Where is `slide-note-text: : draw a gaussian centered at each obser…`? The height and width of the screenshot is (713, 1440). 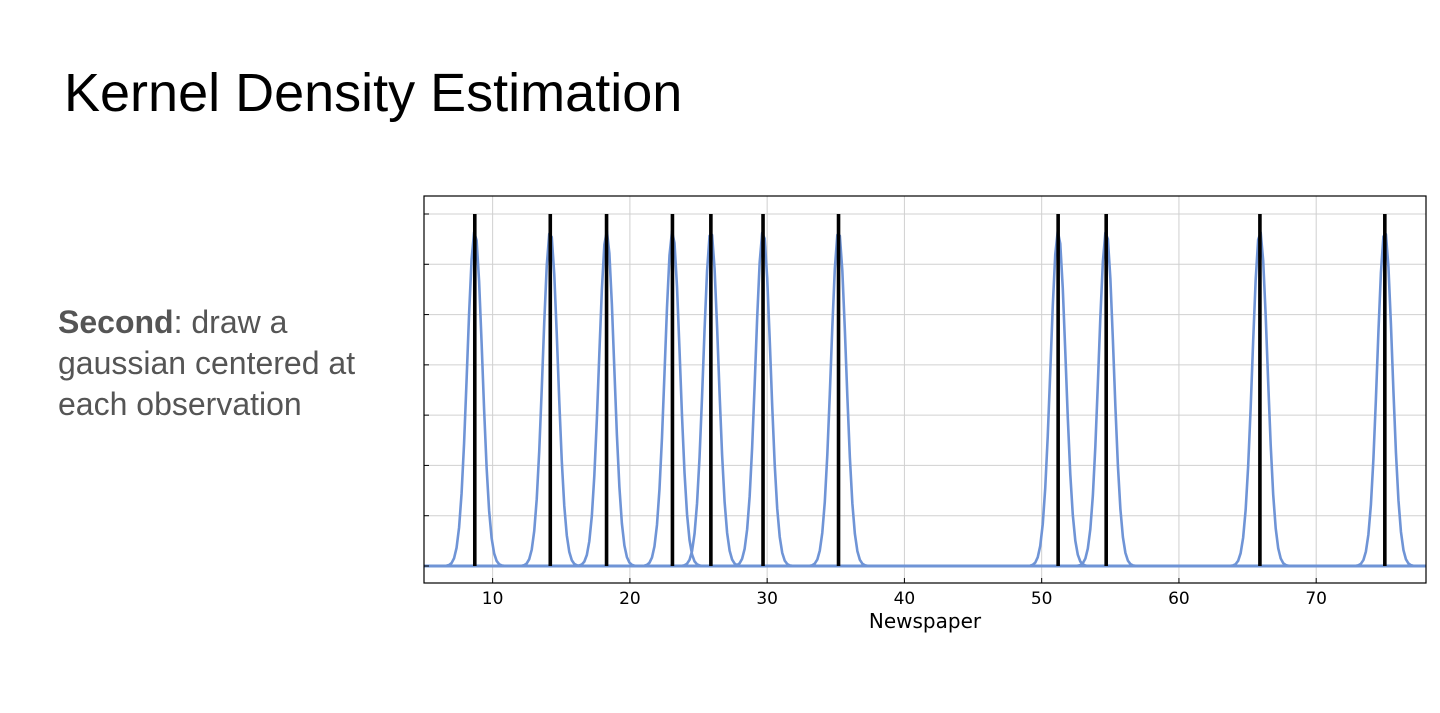
slide-note-text: : draw a gaussian centered at each obser… is located at coordinates (207, 363).